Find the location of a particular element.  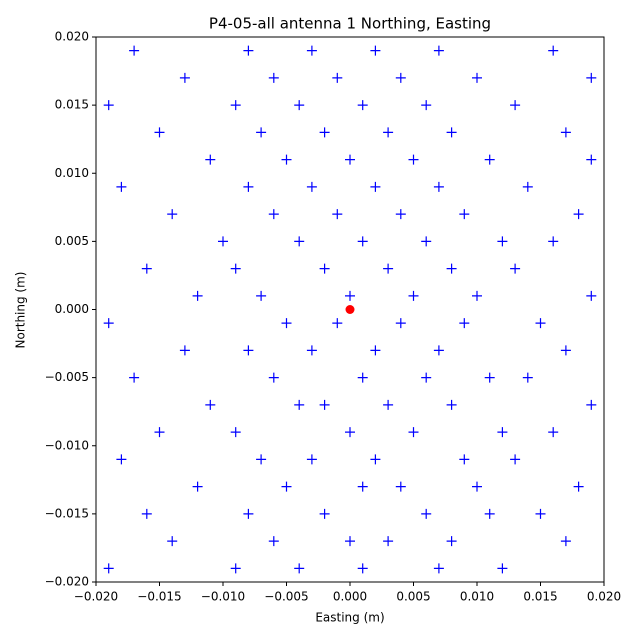

chart-title: P4-05-all antenna 1 Northing, Easting is located at coordinates (350, 24).